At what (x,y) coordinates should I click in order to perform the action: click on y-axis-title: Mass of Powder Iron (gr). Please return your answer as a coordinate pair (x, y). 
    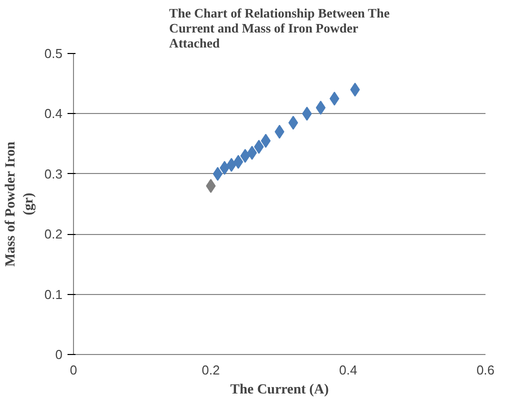
    Looking at the image, I should click on (19, 204).